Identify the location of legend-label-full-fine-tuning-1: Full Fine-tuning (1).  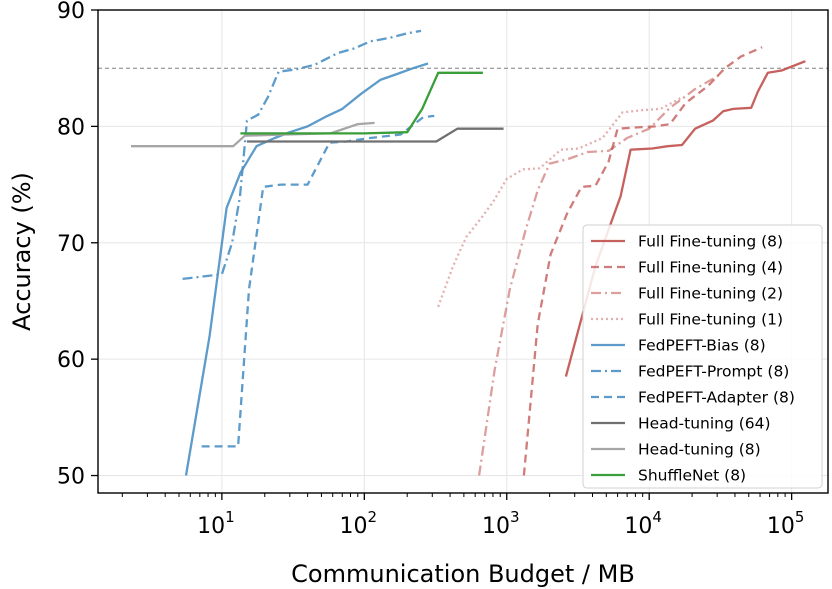
(710, 320).